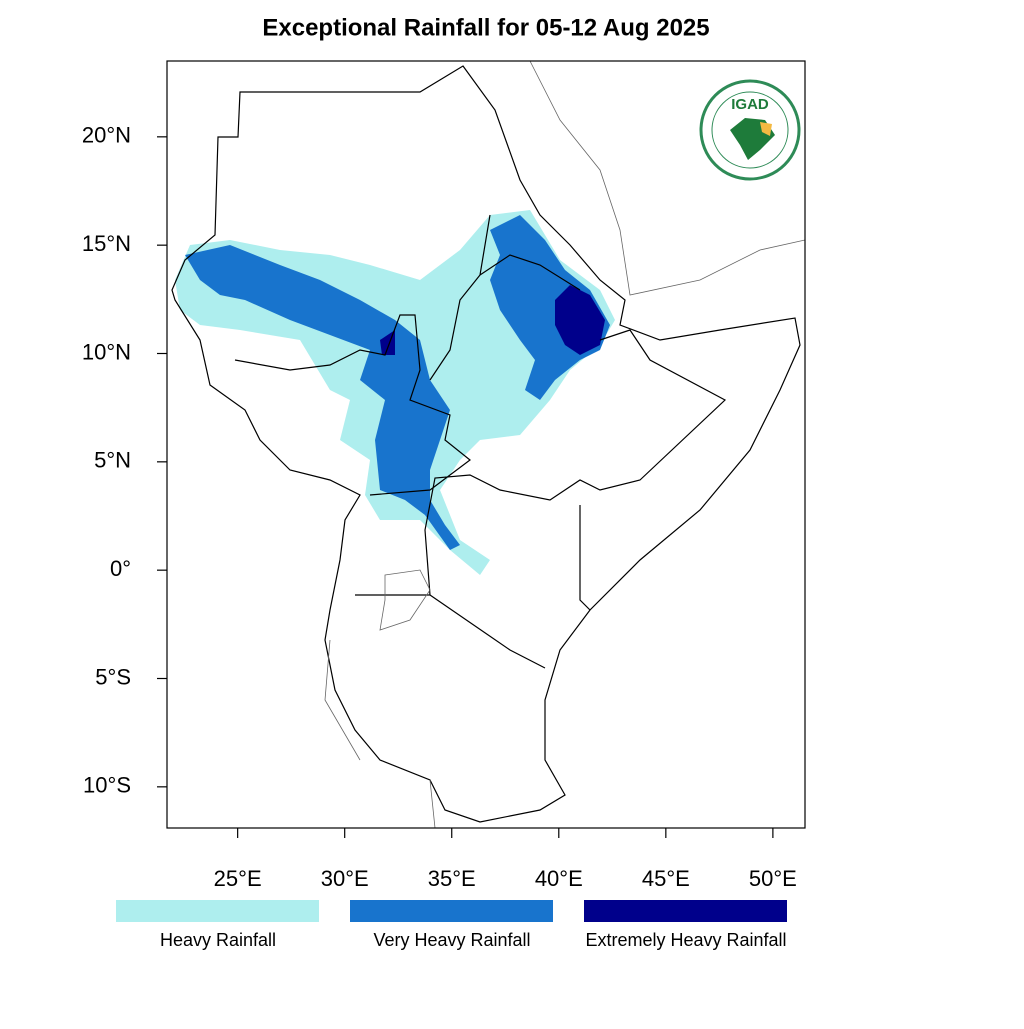 The width and height of the screenshot is (1024, 1029). I want to click on x-tick-label: 40°E, so click(559, 878).